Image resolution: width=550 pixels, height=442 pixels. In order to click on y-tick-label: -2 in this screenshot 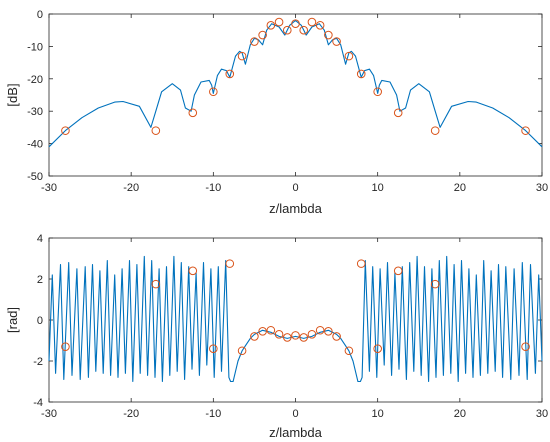, I will do `click(38, 362)`.